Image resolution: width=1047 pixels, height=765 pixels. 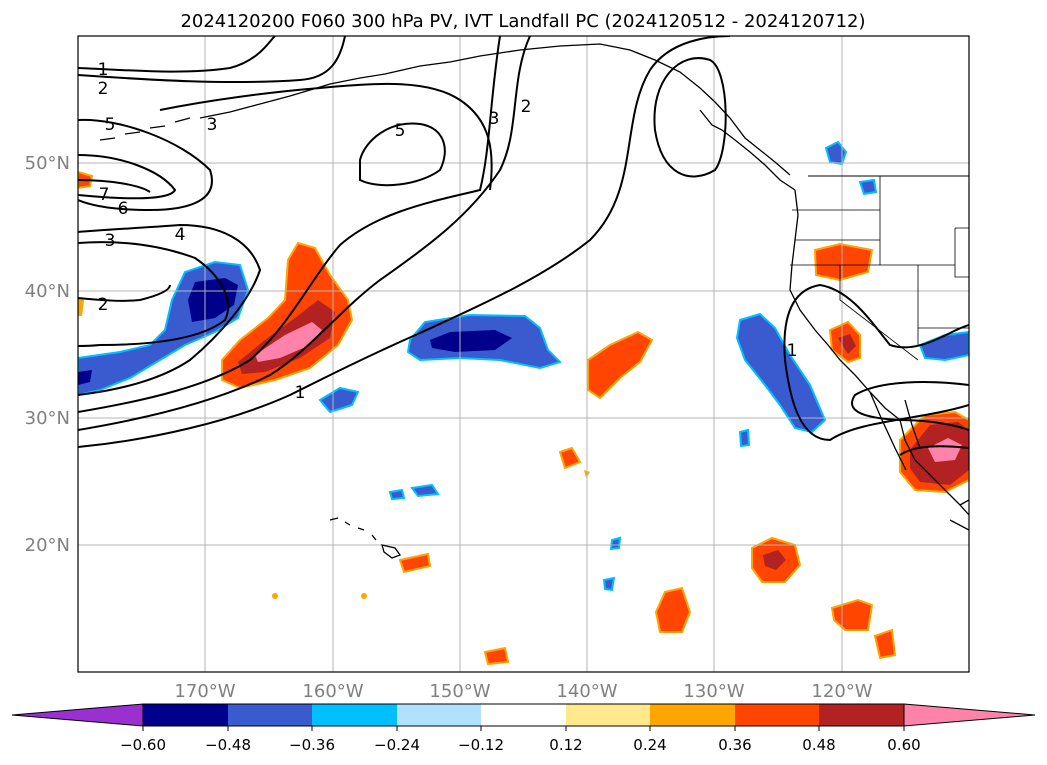 What do you see at coordinates (934, 450) in the screenshot?
I see `contour-1-se-lower` at bounding box center [934, 450].